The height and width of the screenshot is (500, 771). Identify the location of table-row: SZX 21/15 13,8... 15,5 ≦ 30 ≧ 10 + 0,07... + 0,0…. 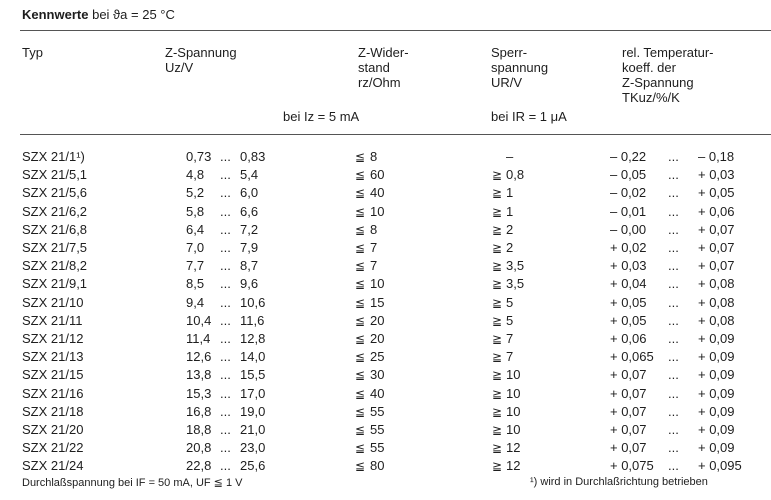
(385, 375).